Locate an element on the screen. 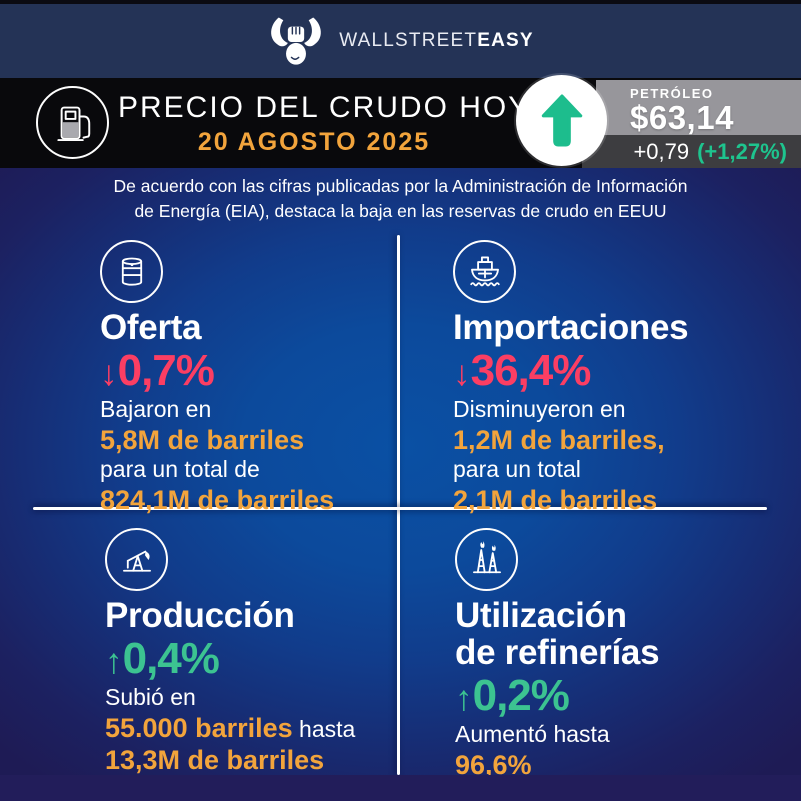  banner-titles: PRECIO DEL CRUDO HOY 20 AGOSTO 2025 is located at coordinates (324, 123).